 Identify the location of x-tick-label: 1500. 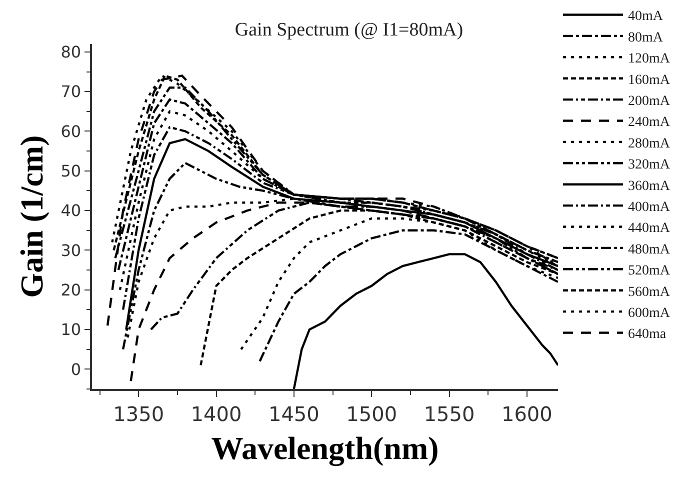
(372, 414).